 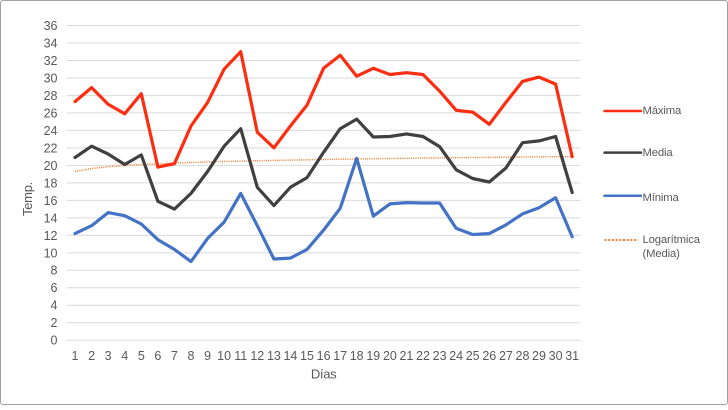 I want to click on svg-text: Máxima, so click(x=663, y=111).